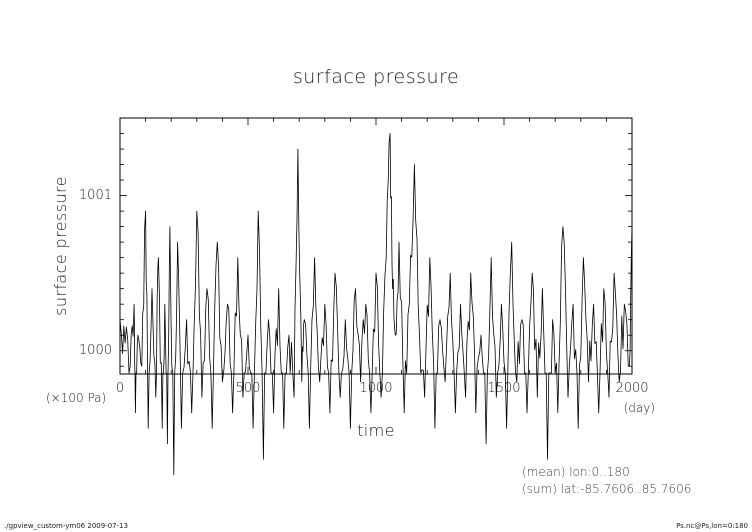 The height and width of the screenshot is (532, 752). What do you see at coordinates (712, 526) in the screenshot?
I see `footer-right: Ps.nc@Ps,lon=0:180` at bounding box center [712, 526].